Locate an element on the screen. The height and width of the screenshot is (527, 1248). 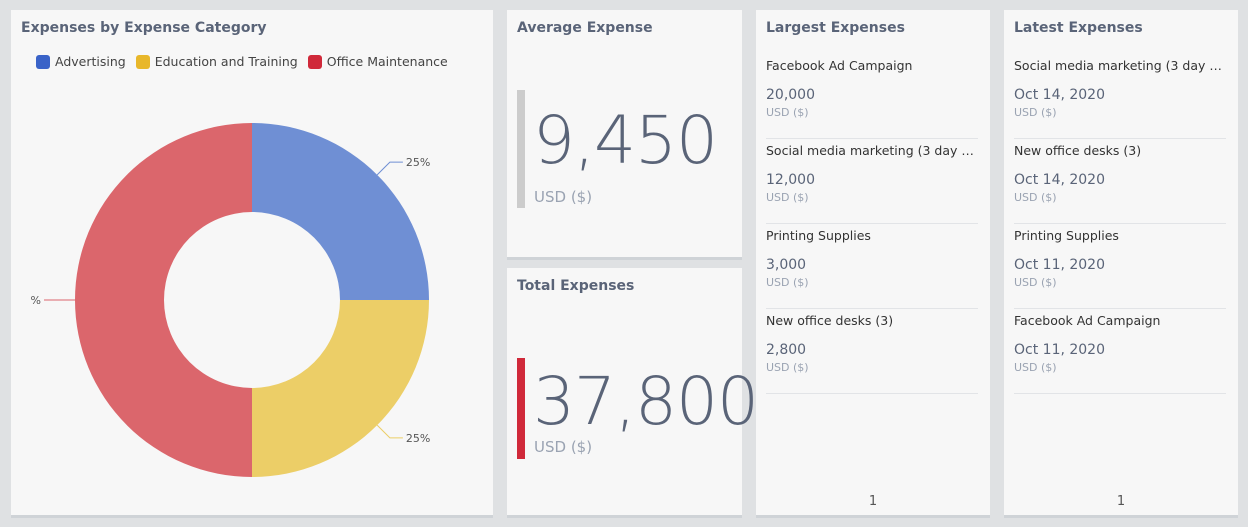
kpi-value: 9,450 is located at coordinates (625, 140).